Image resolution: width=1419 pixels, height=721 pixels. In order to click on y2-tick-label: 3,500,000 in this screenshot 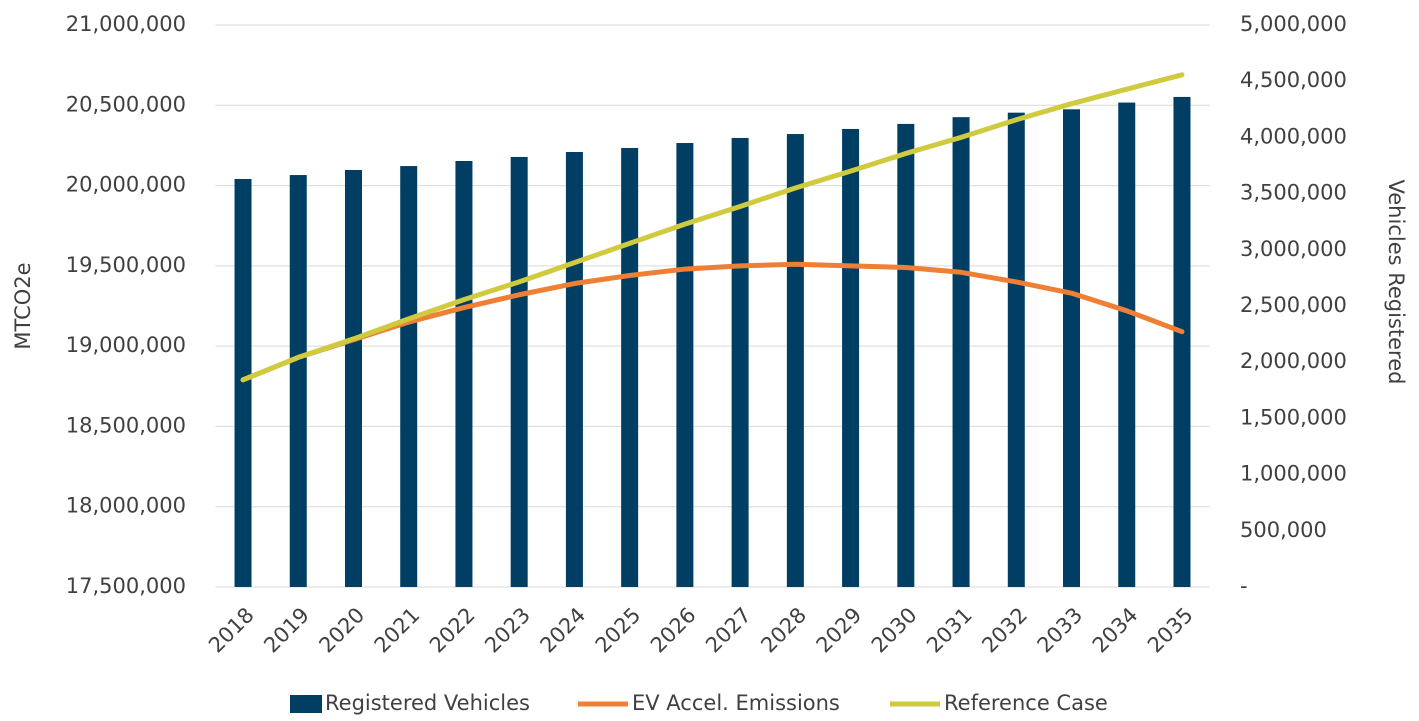, I will do `click(1293, 193)`.